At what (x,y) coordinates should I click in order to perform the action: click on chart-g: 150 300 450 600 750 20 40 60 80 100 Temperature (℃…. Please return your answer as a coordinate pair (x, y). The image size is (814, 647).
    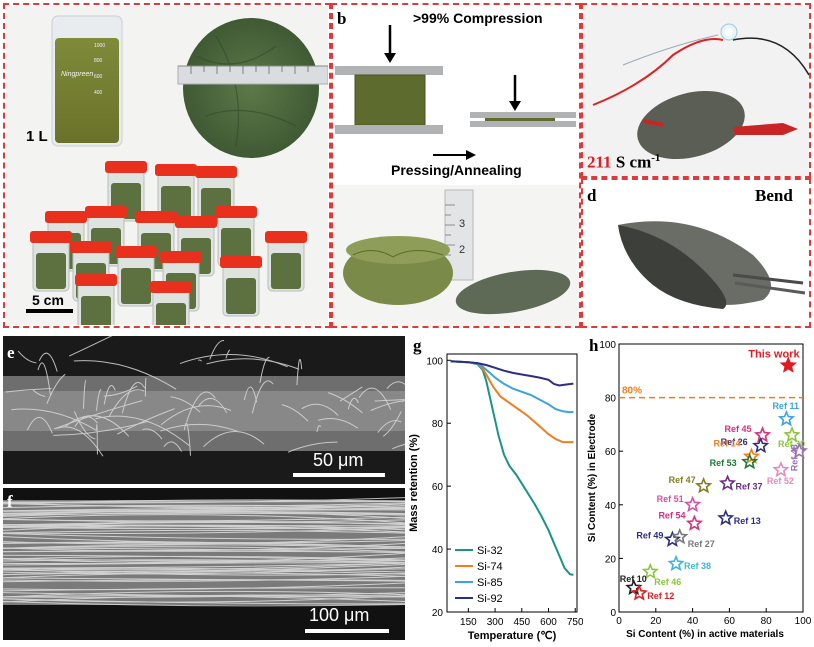
    Looking at the image, I should click on (495, 497).